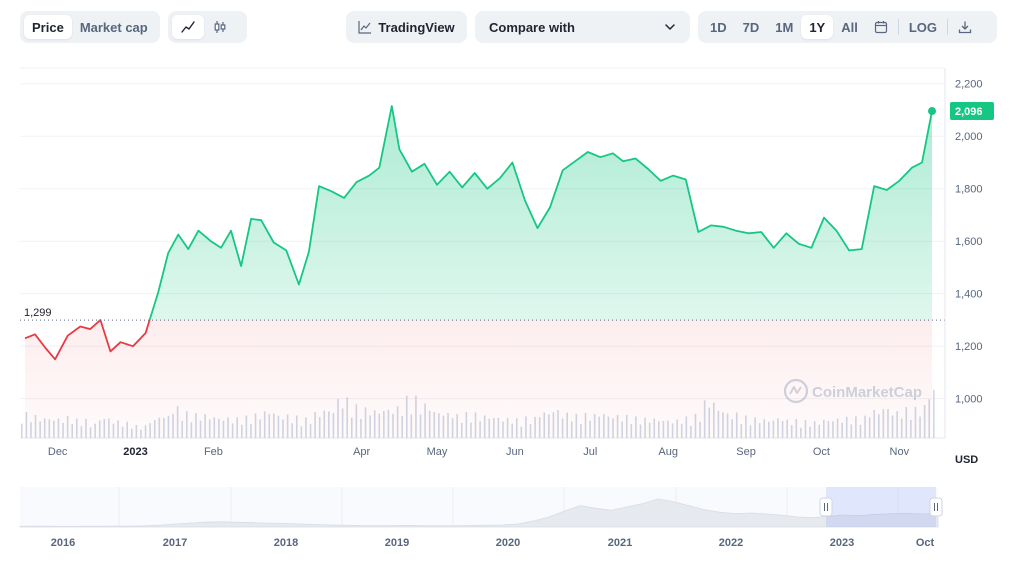 The image size is (1026, 565). I want to click on currency-label: USD, so click(966, 460).